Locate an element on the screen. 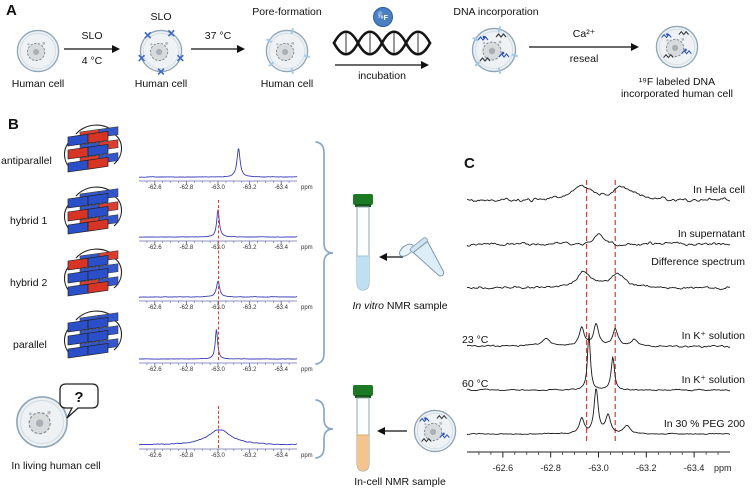 The image size is (756, 499). living-cell-caption: In living human cell is located at coordinates (56, 466).